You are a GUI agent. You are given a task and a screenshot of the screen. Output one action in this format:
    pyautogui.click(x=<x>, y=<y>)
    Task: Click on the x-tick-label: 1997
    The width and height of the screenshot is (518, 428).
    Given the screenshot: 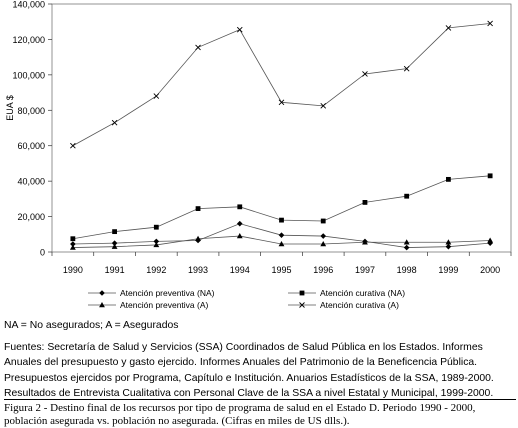 What is the action you would take?
    pyautogui.click(x=365, y=270)
    